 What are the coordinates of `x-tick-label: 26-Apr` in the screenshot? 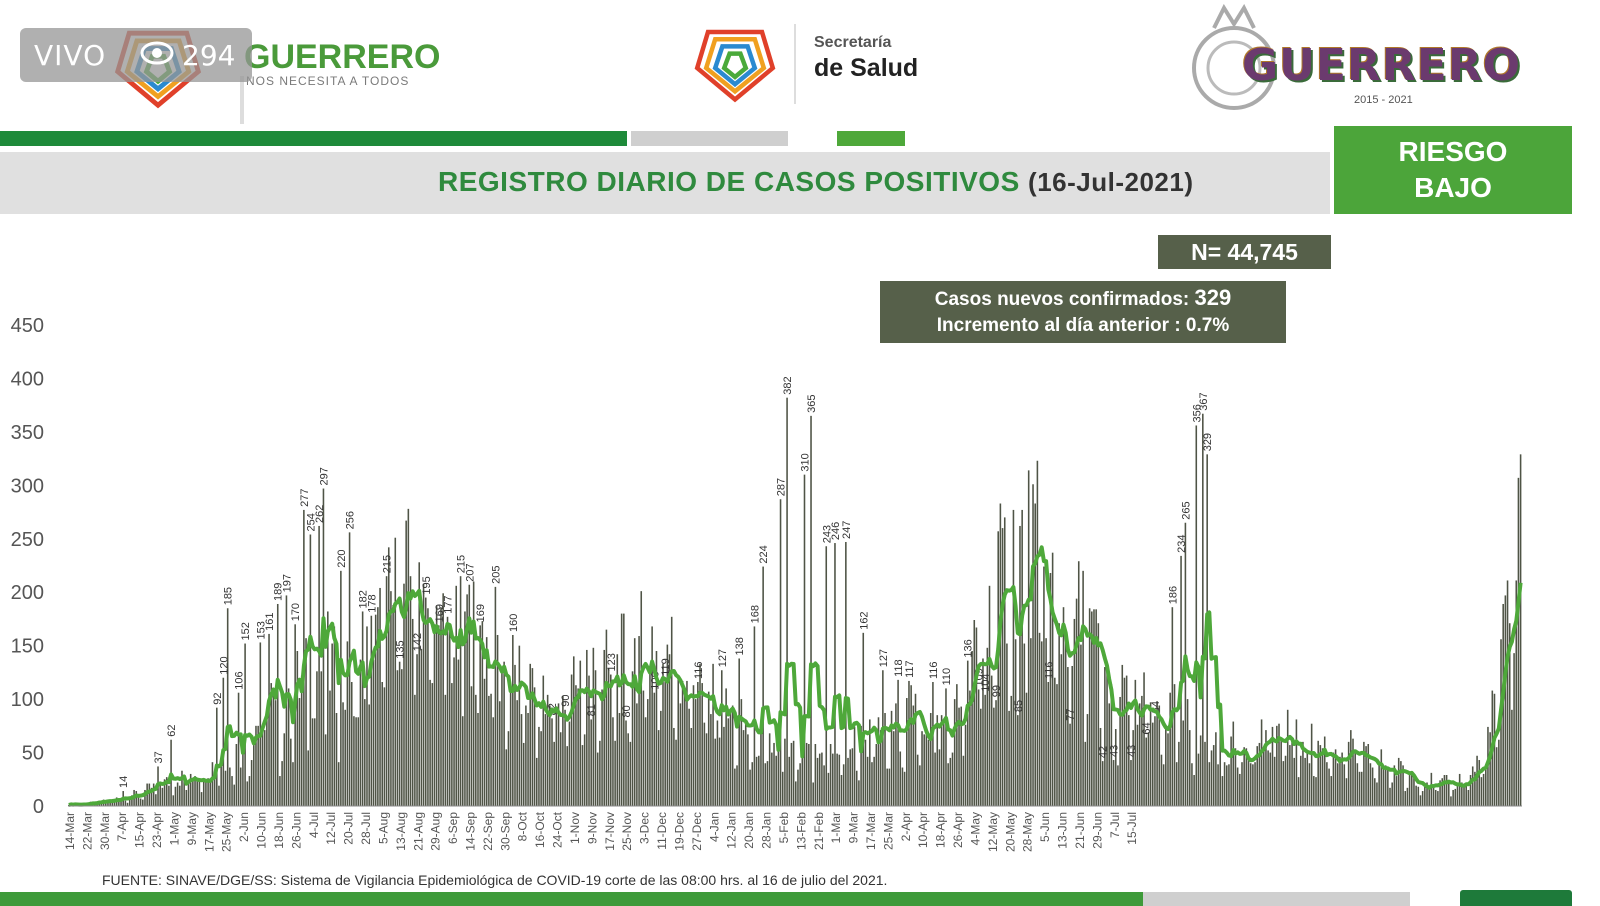 It's located at (958, 830).